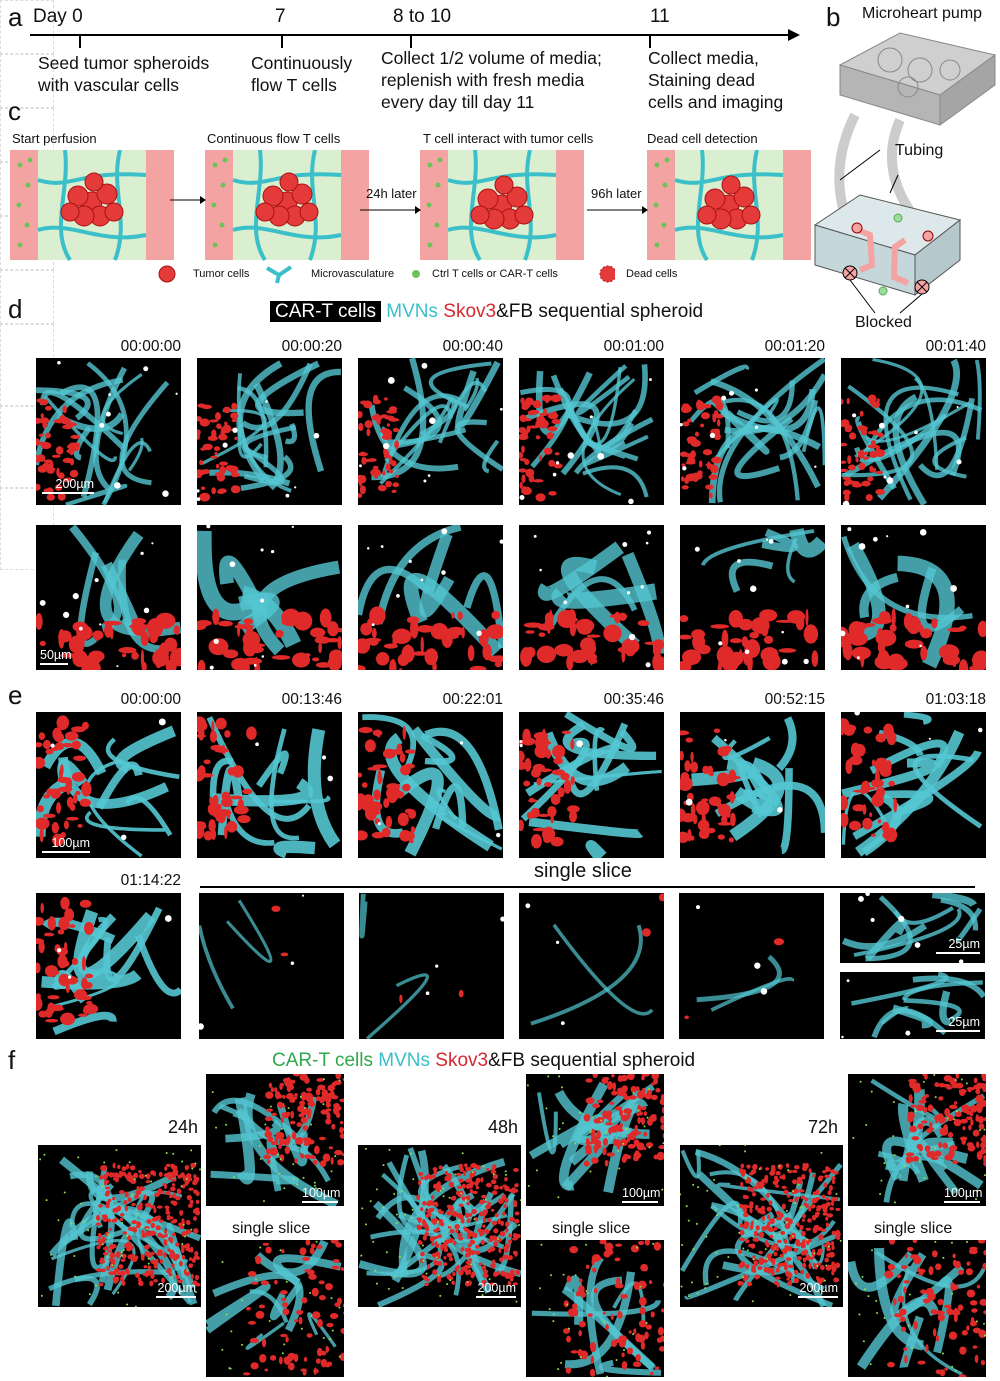  What do you see at coordinates (508, 138) in the screenshot?
I see `stage-label-interact: T cell interact with tumor cells` at bounding box center [508, 138].